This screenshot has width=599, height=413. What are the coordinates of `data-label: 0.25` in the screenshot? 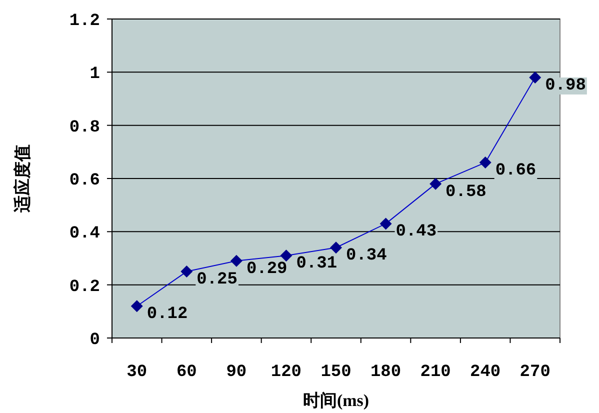 It's located at (217, 280).